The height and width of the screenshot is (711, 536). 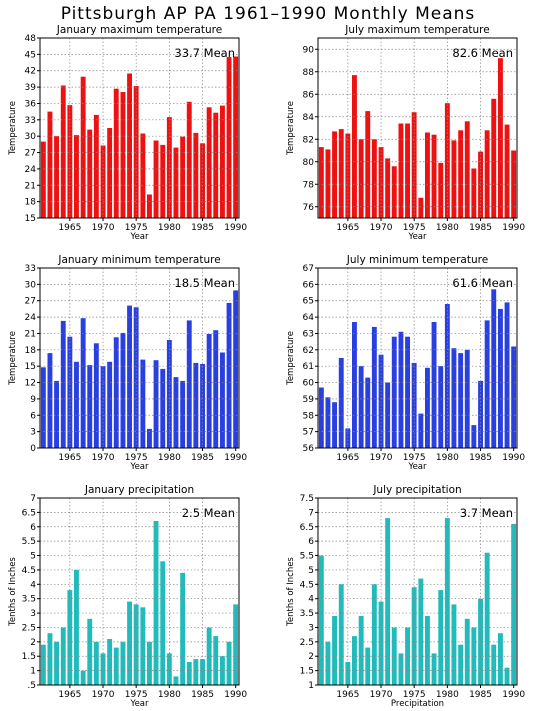 What do you see at coordinates (307, 499) in the screenshot?
I see `y-tick-label: 7.5` at bounding box center [307, 499].